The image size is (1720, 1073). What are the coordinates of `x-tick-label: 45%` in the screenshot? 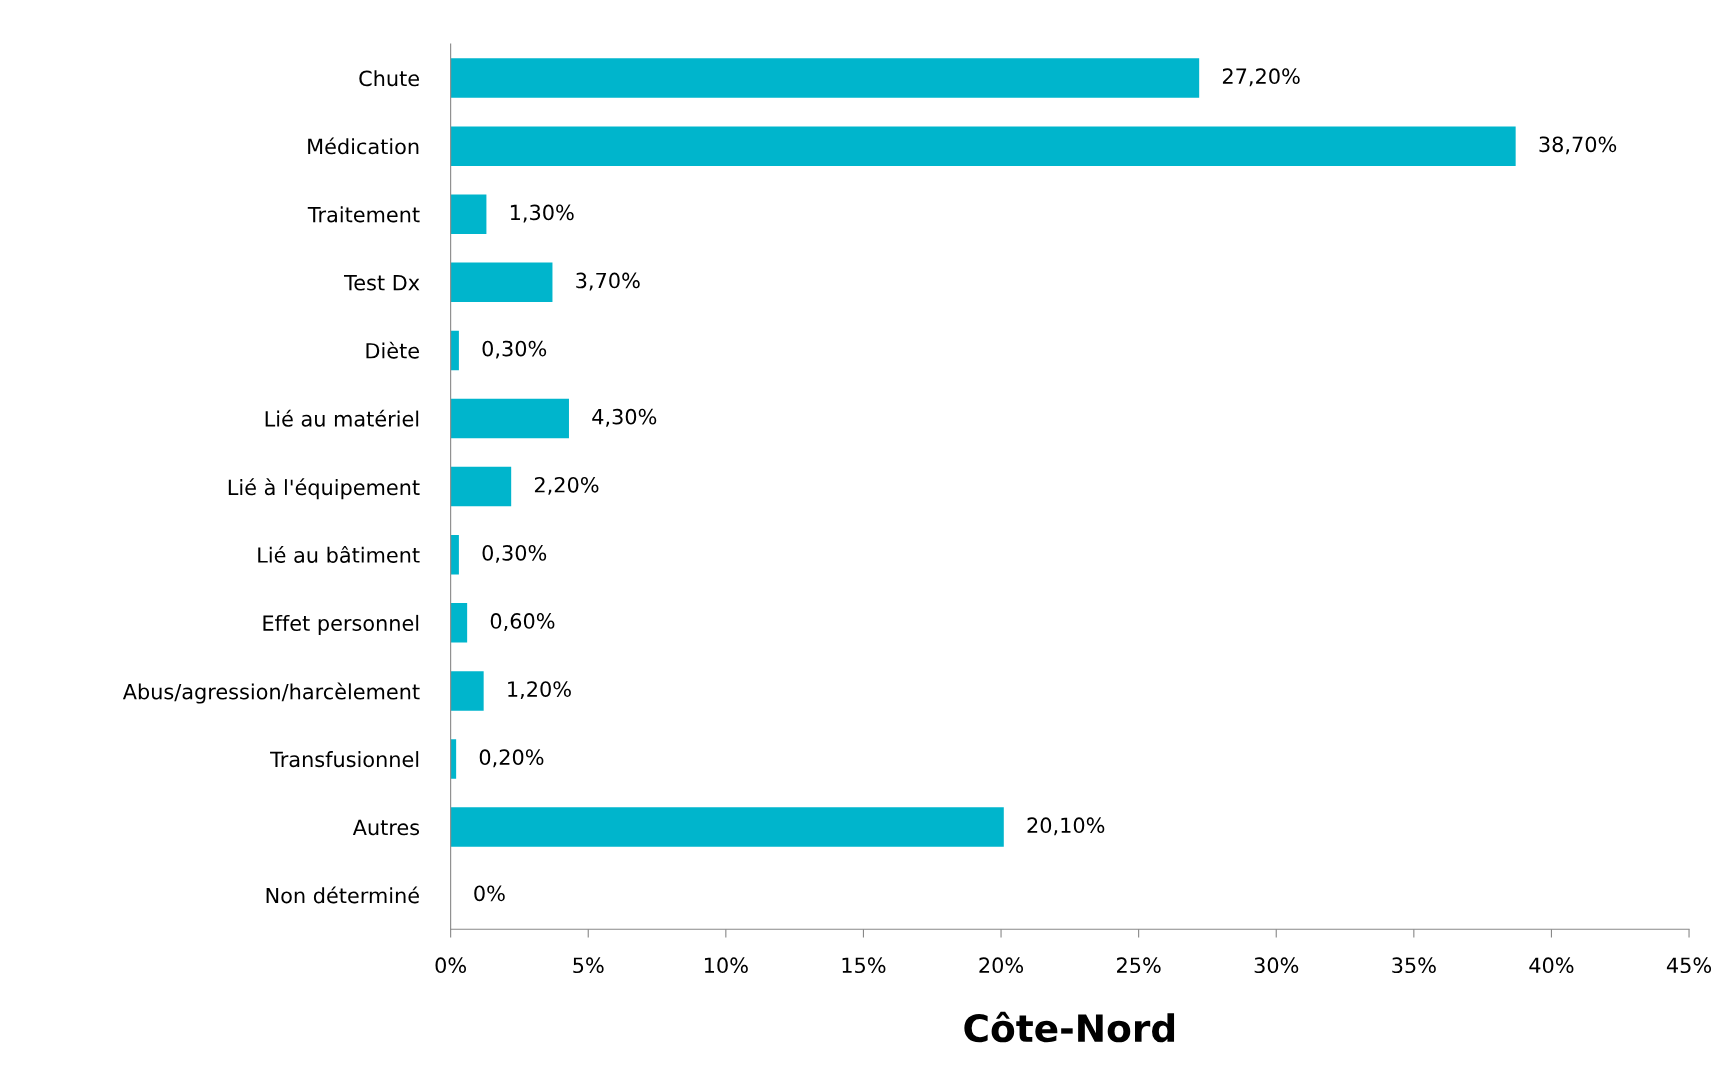 It's located at (1689, 965).